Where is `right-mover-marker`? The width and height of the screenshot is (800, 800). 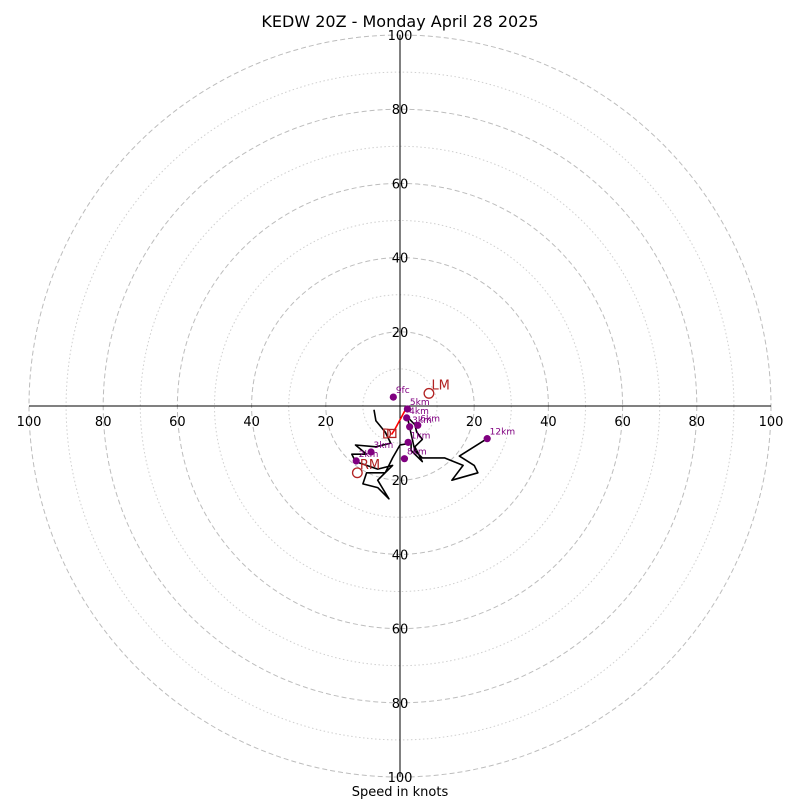 right-mover-marker is located at coordinates (357, 473).